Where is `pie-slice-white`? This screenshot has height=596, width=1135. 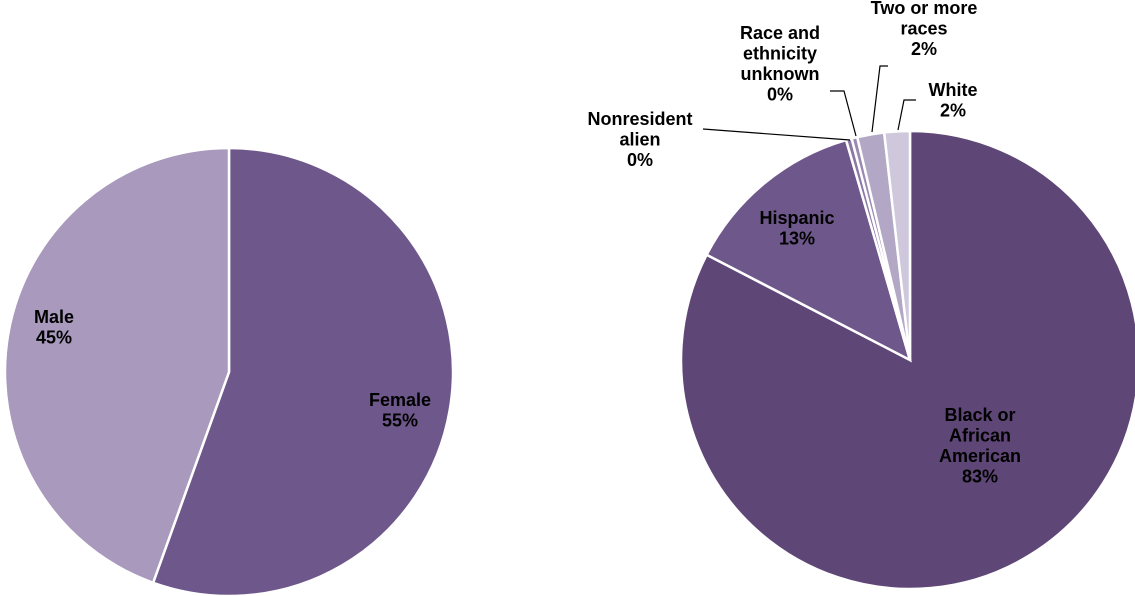
pie-slice-white is located at coordinates (897, 245).